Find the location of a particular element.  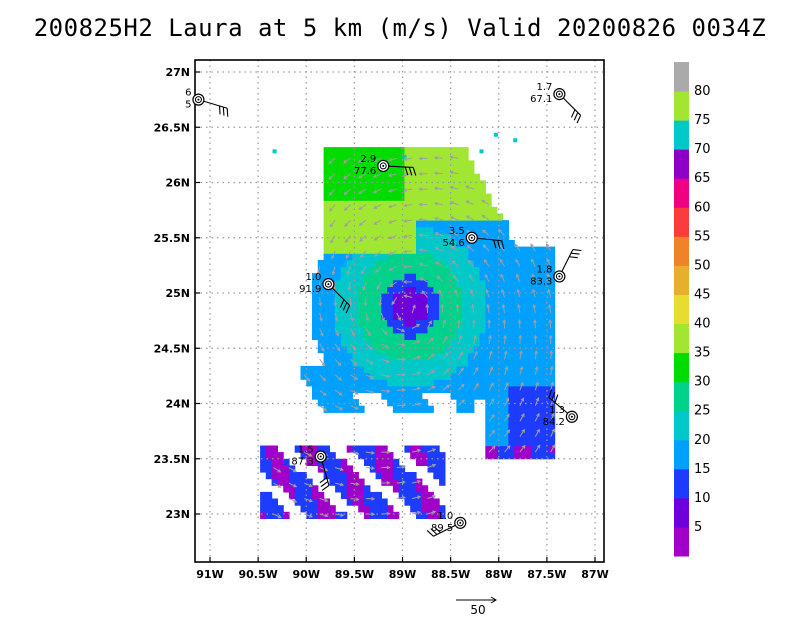

x-tick-label: 89.5W is located at coordinates (354, 574).